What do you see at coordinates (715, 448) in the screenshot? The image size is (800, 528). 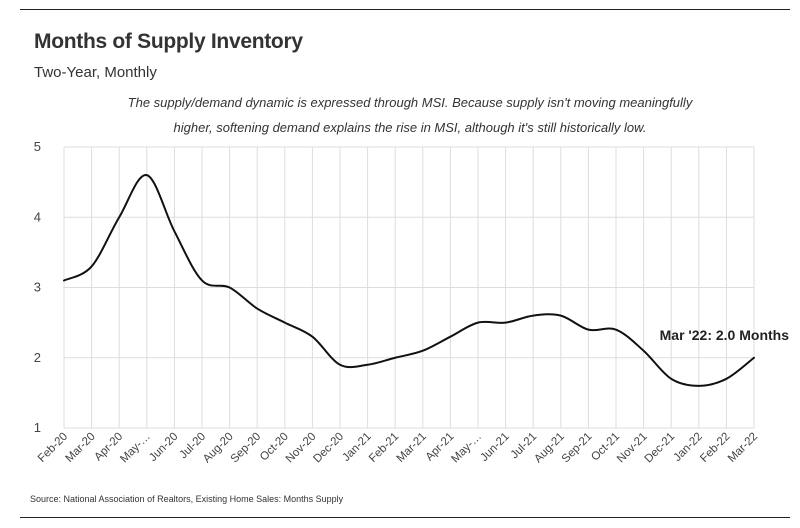 I see `x-tick-label: Feb-22` at bounding box center [715, 448].